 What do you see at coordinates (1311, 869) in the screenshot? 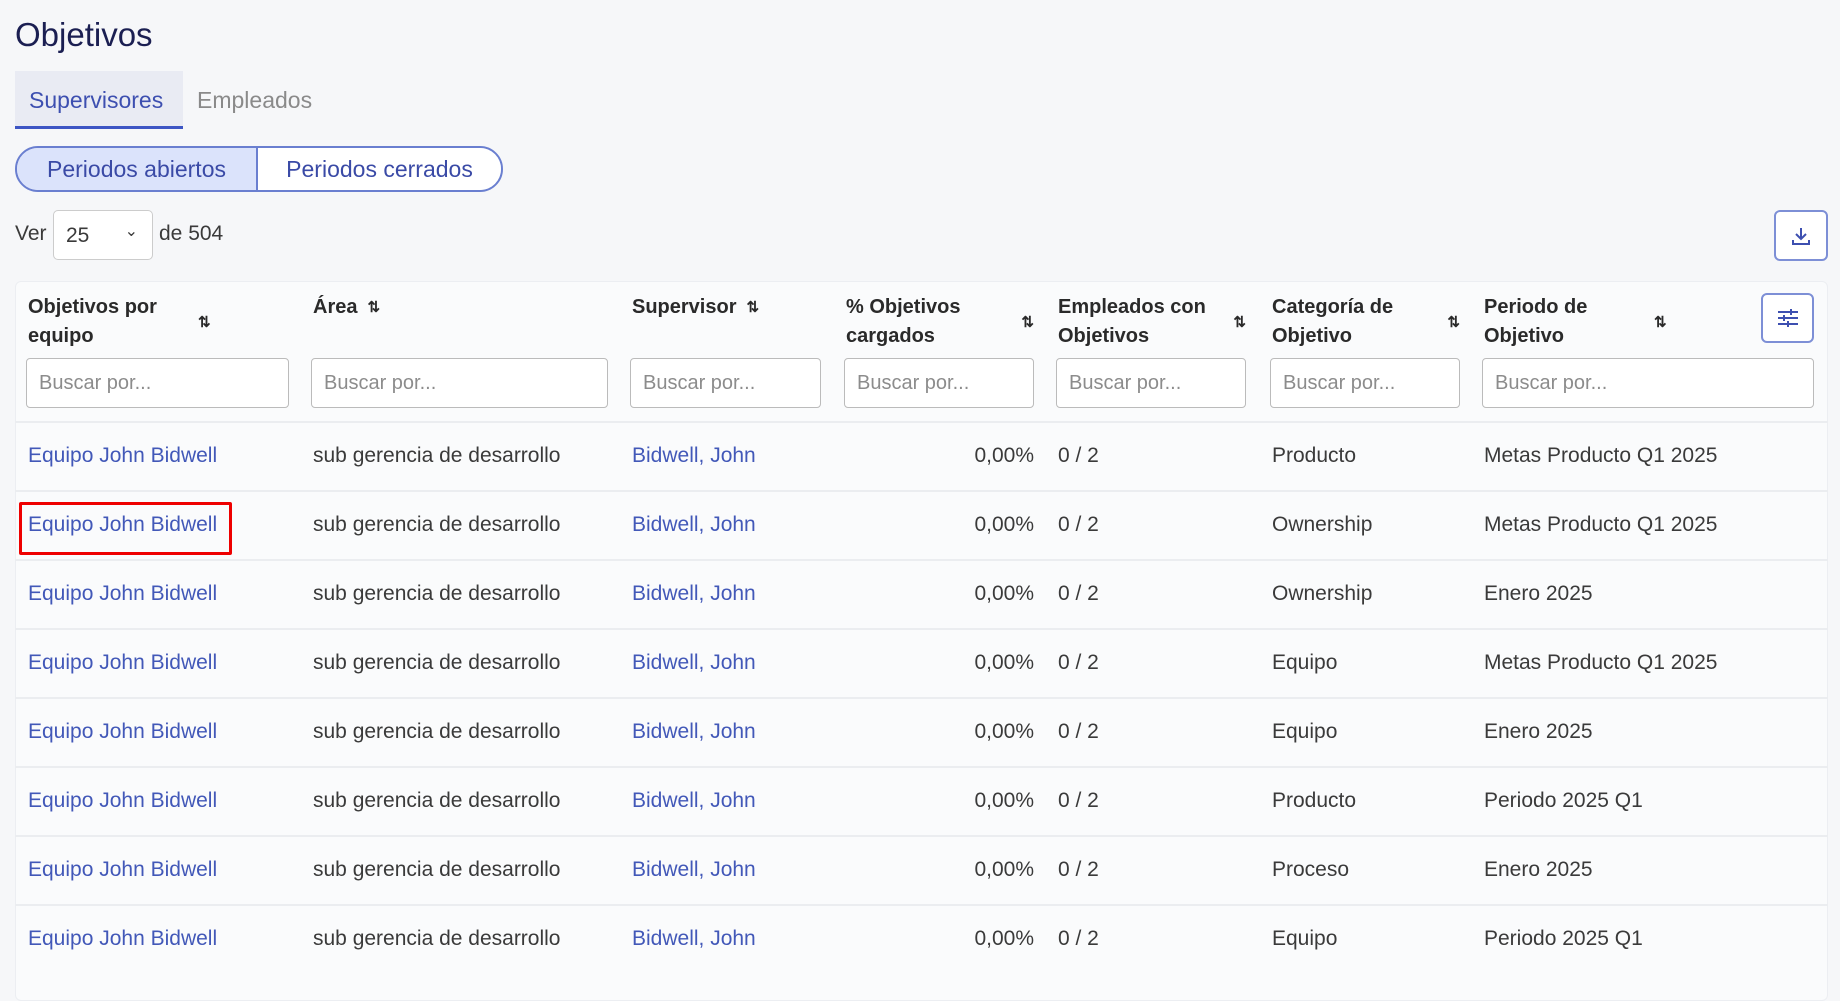
I see `cell-category: Proceso` at bounding box center [1311, 869].